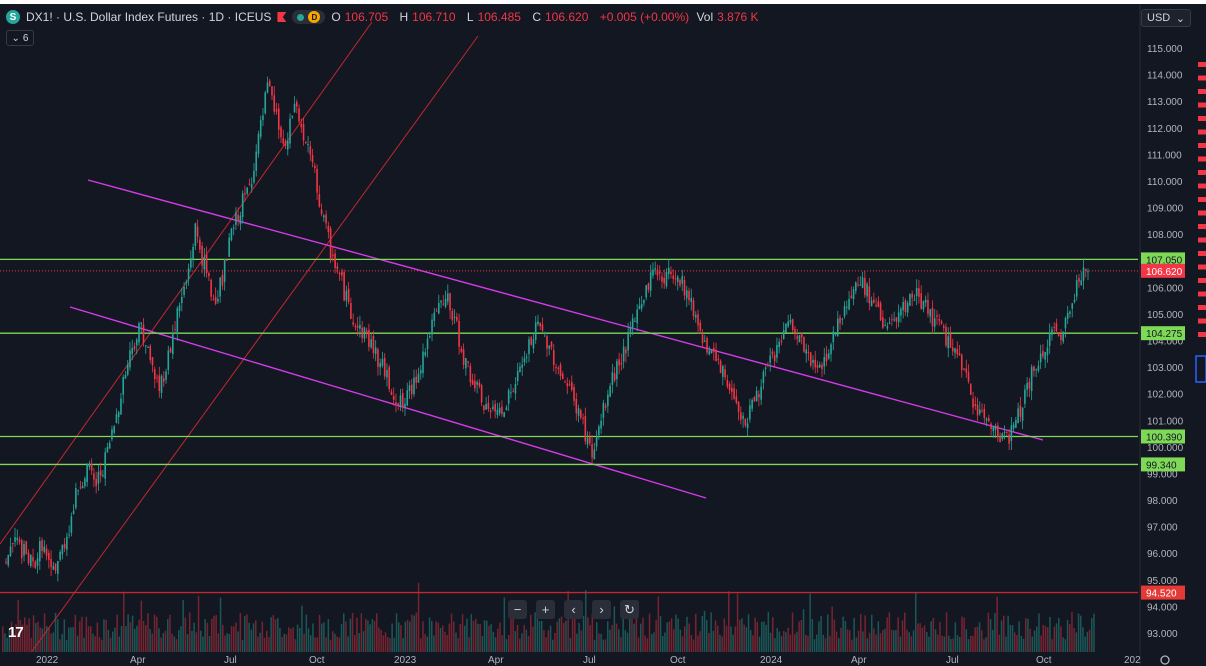 This screenshot has width=1206, height=666. I want to click on chevron-down-icon: ⌄, so click(1180, 18).